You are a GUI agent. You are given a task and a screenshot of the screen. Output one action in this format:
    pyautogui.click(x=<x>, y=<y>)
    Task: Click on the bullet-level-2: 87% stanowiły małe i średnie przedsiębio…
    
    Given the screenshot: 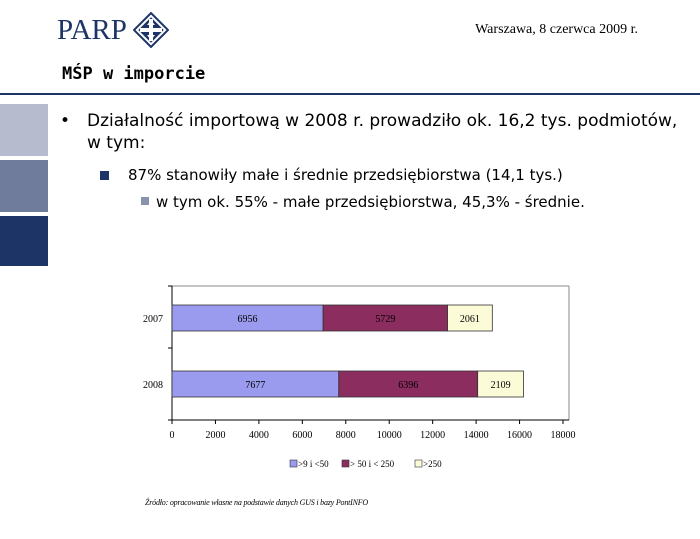 What is the action you would take?
    pyautogui.click(x=395, y=175)
    